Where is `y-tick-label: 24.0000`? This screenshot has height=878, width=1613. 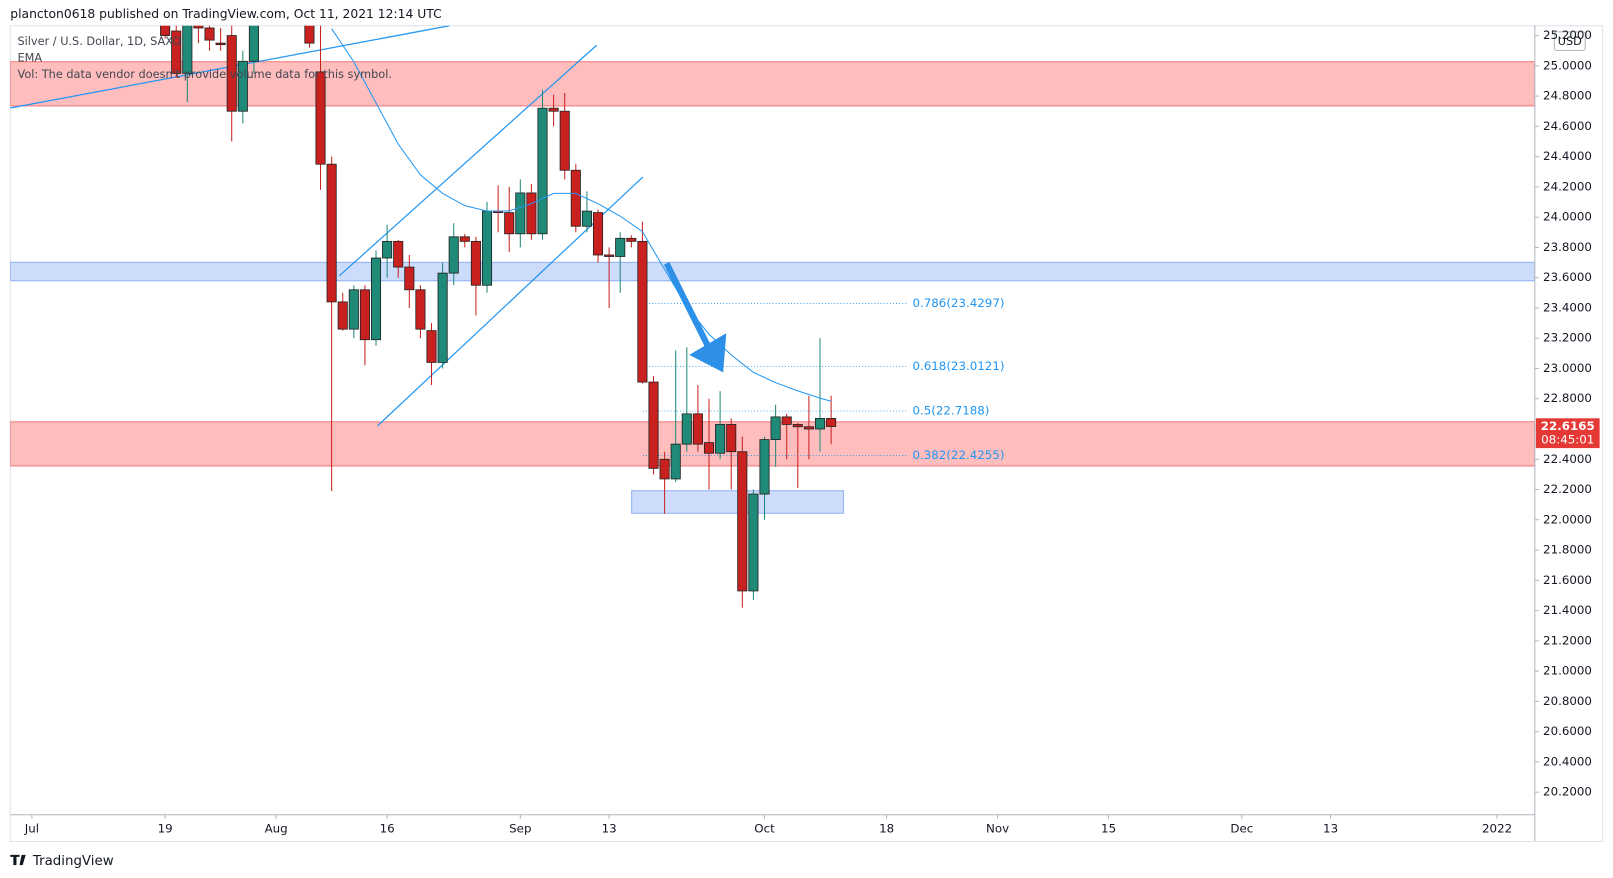 y-tick-label: 24.0000 is located at coordinates (1567, 217).